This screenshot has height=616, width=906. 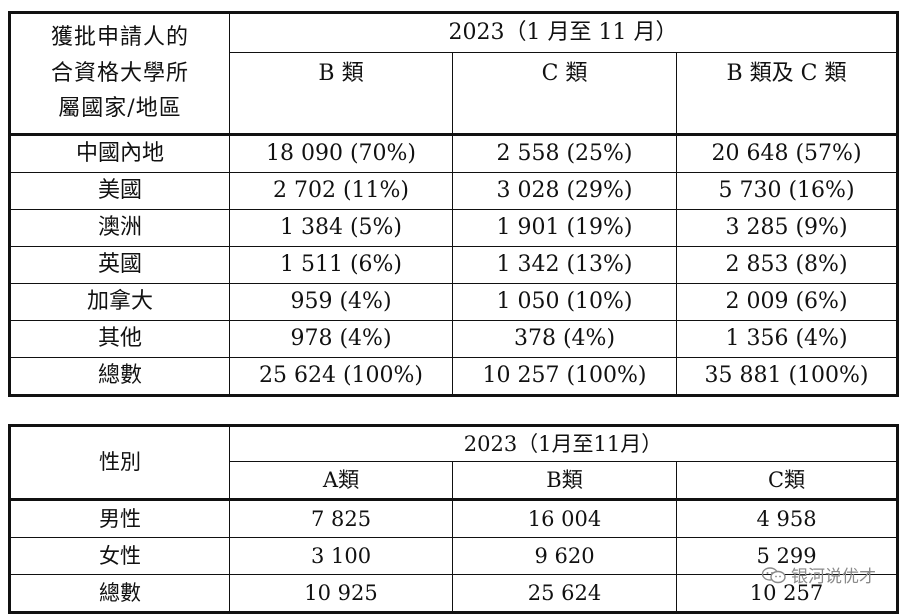 What do you see at coordinates (787, 191) in the screenshot?
I see `table-cell: 5 730 (16%)` at bounding box center [787, 191].